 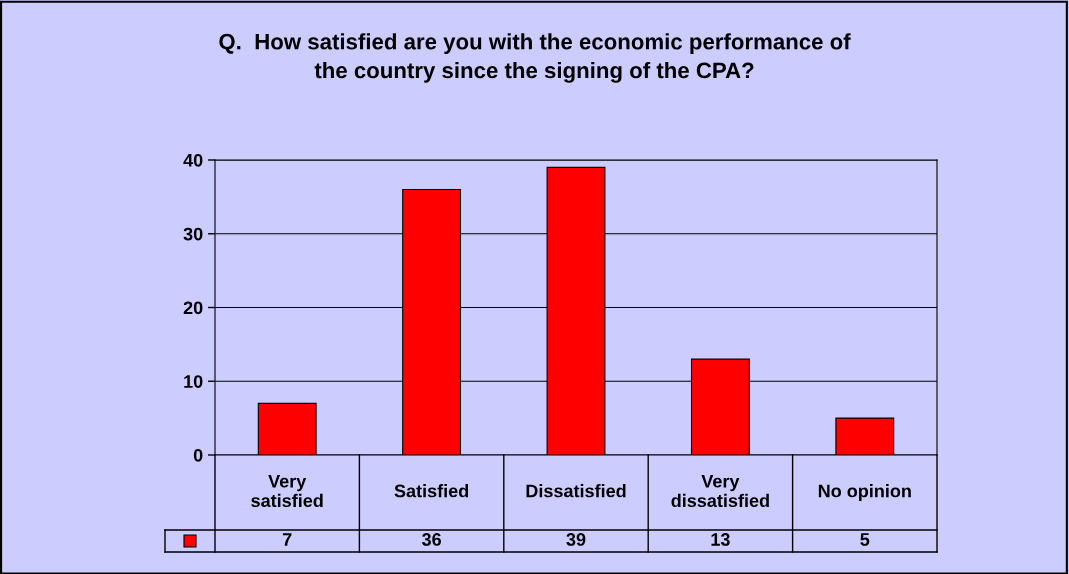 I want to click on y-tick-label: 30, so click(x=193, y=234).